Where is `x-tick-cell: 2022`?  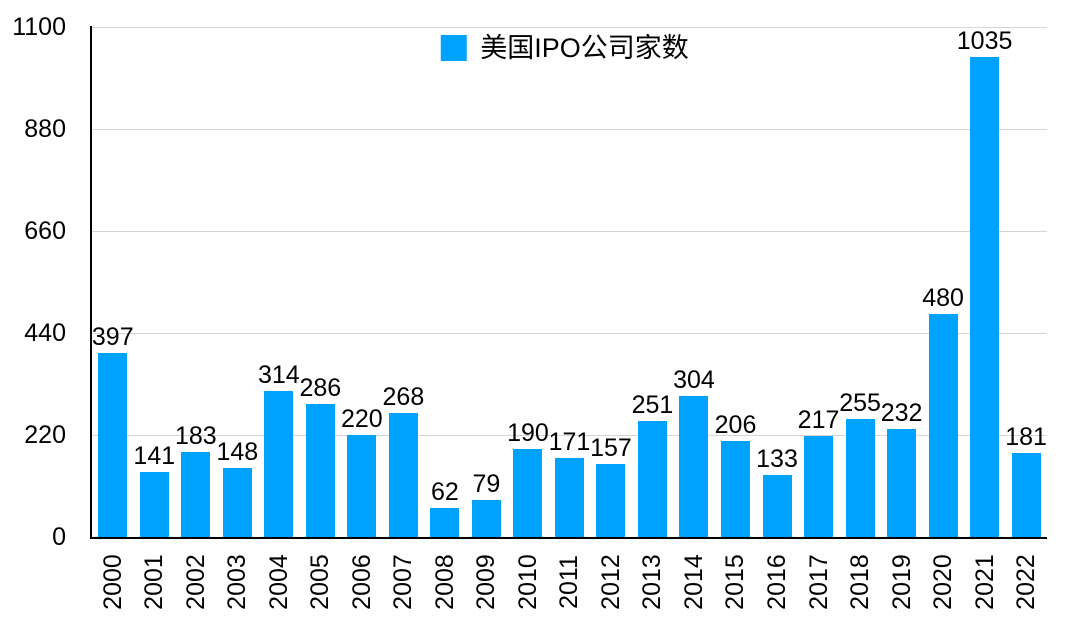 x-tick-cell: 2022 is located at coordinates (1026, 582).